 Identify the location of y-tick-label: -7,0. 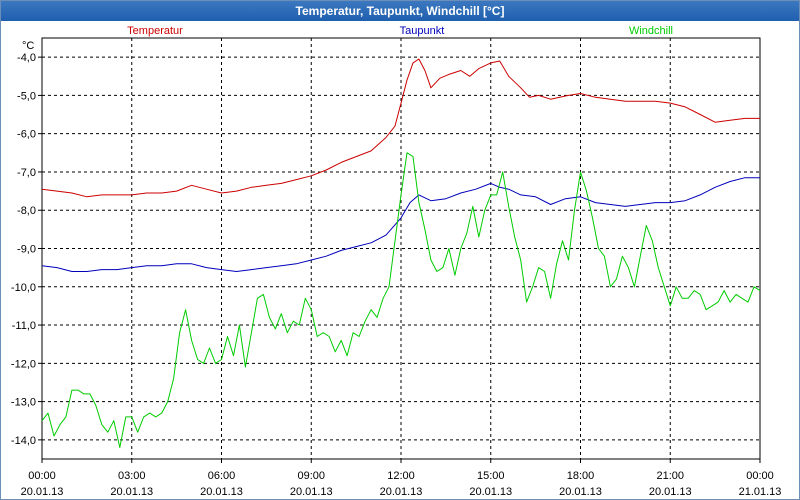
(26, 173).